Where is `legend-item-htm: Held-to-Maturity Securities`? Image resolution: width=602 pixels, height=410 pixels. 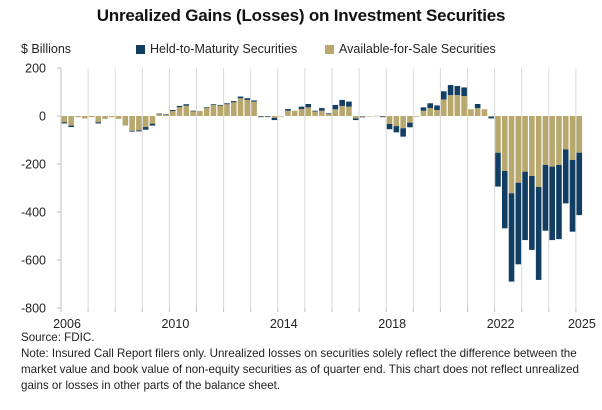 legend-item-htm: Held-to-Maturity Securities is located at coordinates (216, 49).